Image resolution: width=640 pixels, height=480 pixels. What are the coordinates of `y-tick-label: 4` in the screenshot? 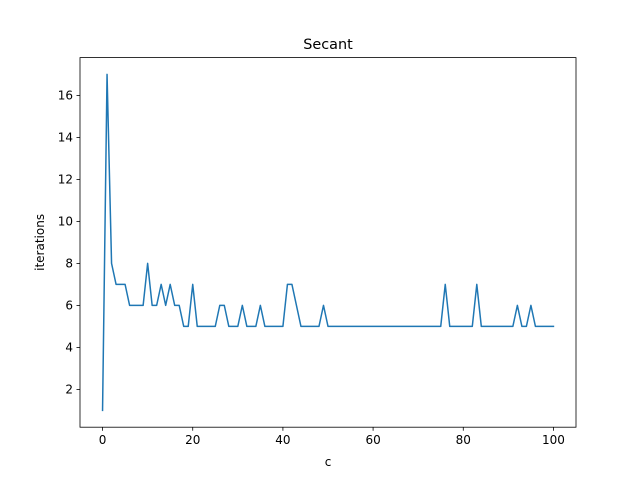 It's located at (69, 348).